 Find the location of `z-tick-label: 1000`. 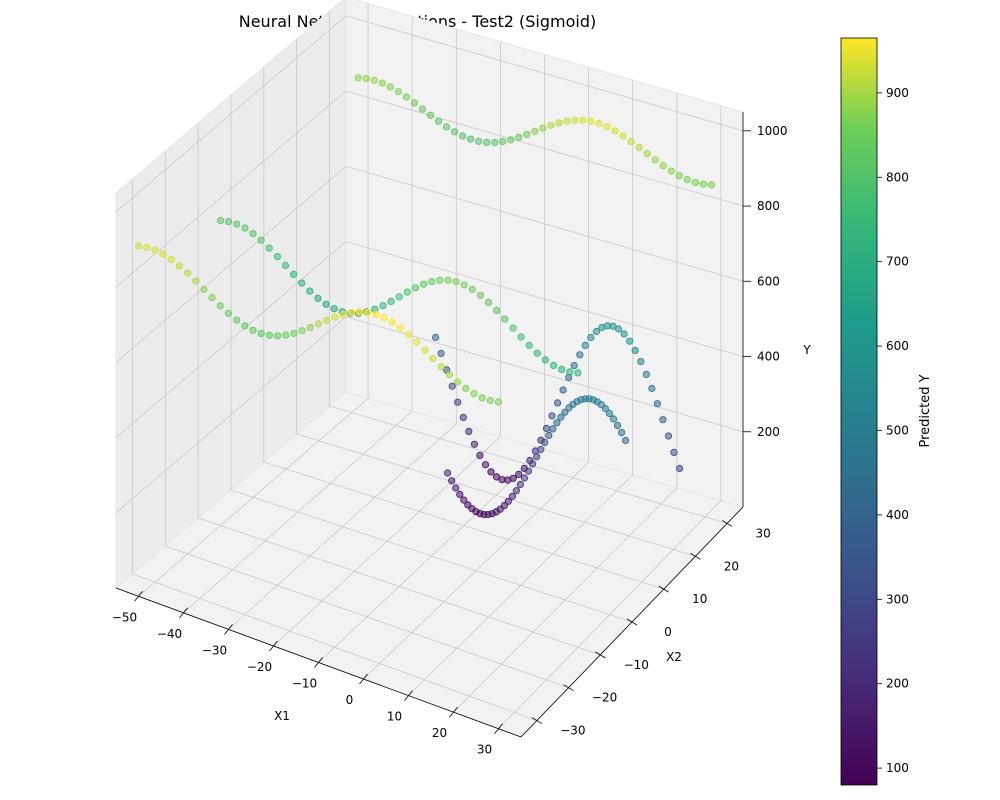

z-tick-label: 1000 is located at coordinates (772, 131).